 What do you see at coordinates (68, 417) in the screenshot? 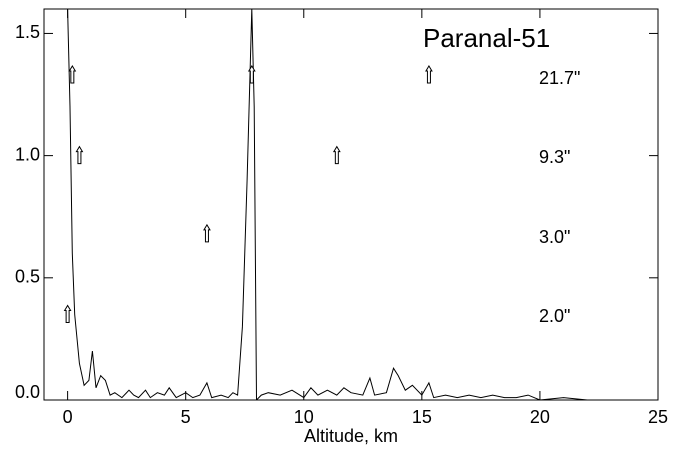
I see `x-tick-label: 0` at bounding box center [68, 417].